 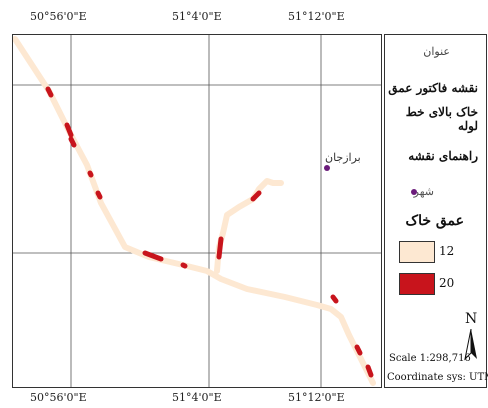 I want to click on legend-map-title-line2: خاک بالای خط لوله, so click(x=441, y=119).